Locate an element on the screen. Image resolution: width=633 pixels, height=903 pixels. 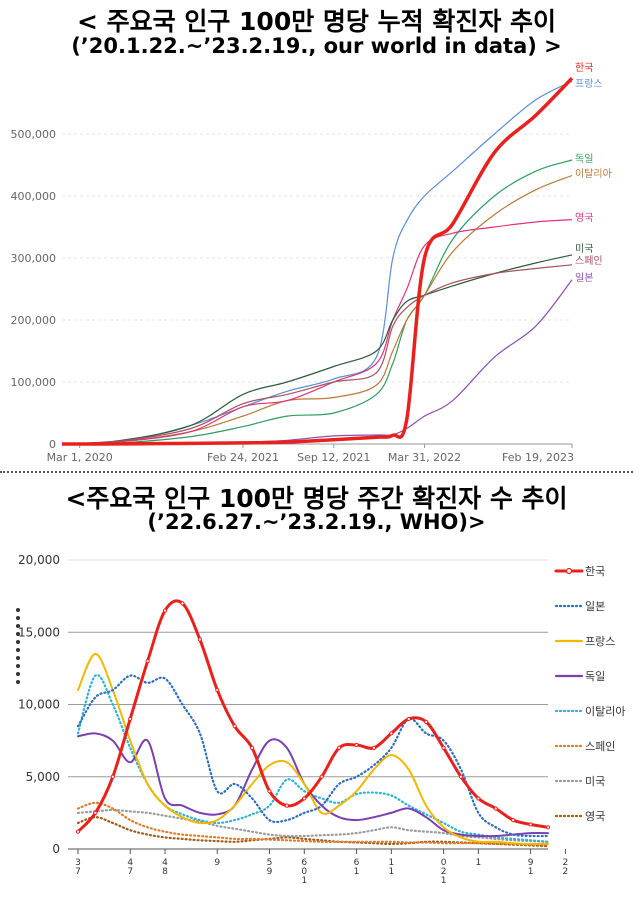
series-label: 독일 is located at coordinates (584, 159).